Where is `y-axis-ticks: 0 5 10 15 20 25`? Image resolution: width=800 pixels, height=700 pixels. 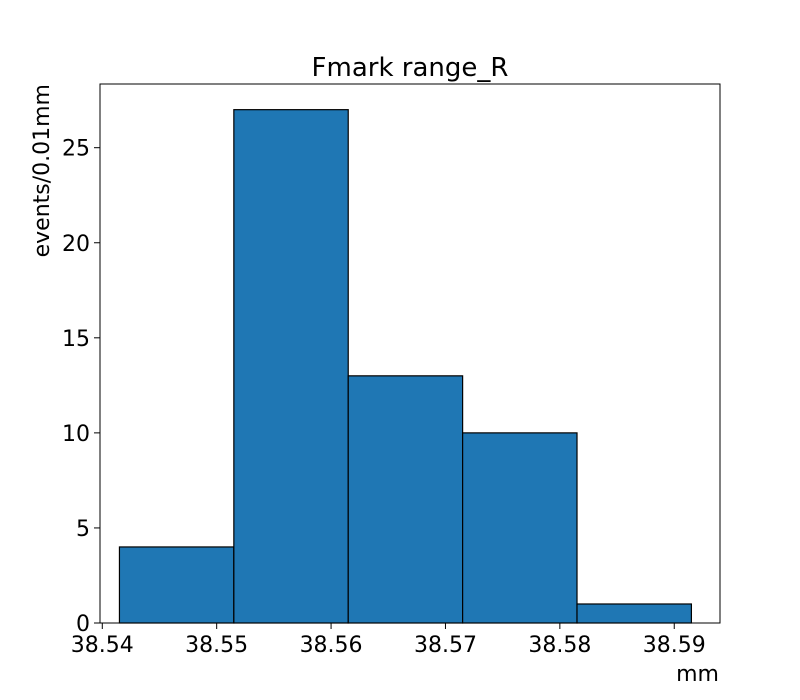 y-axis-ticks: 0 5 10 15 20 25 is located at coordinates (81, 387).